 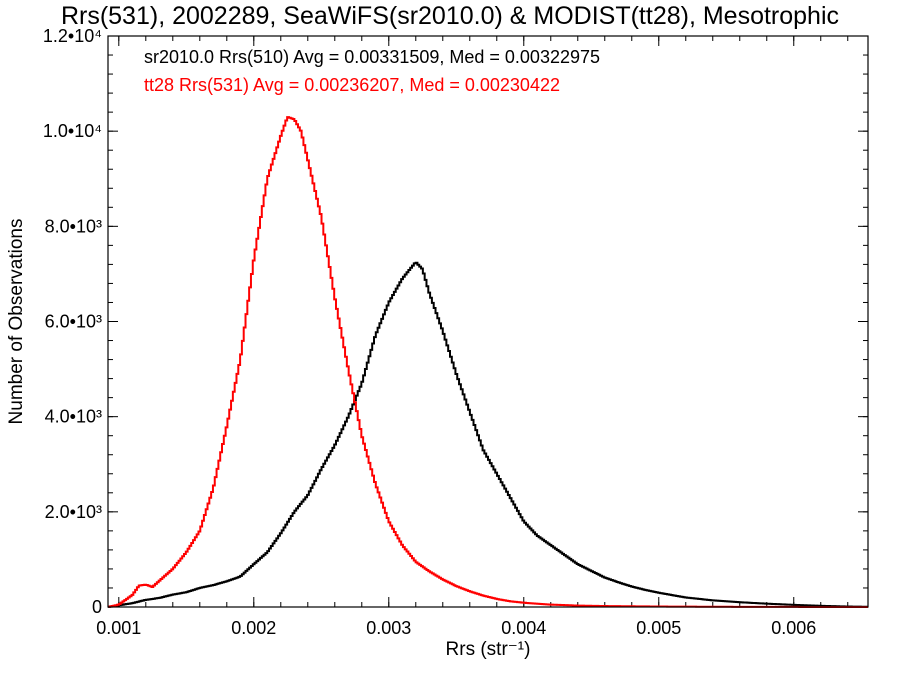 What do you see at coordinates (97, 607) in the screenshot?
I see `y-tick-label: 0` at bounding box center [97, 607].